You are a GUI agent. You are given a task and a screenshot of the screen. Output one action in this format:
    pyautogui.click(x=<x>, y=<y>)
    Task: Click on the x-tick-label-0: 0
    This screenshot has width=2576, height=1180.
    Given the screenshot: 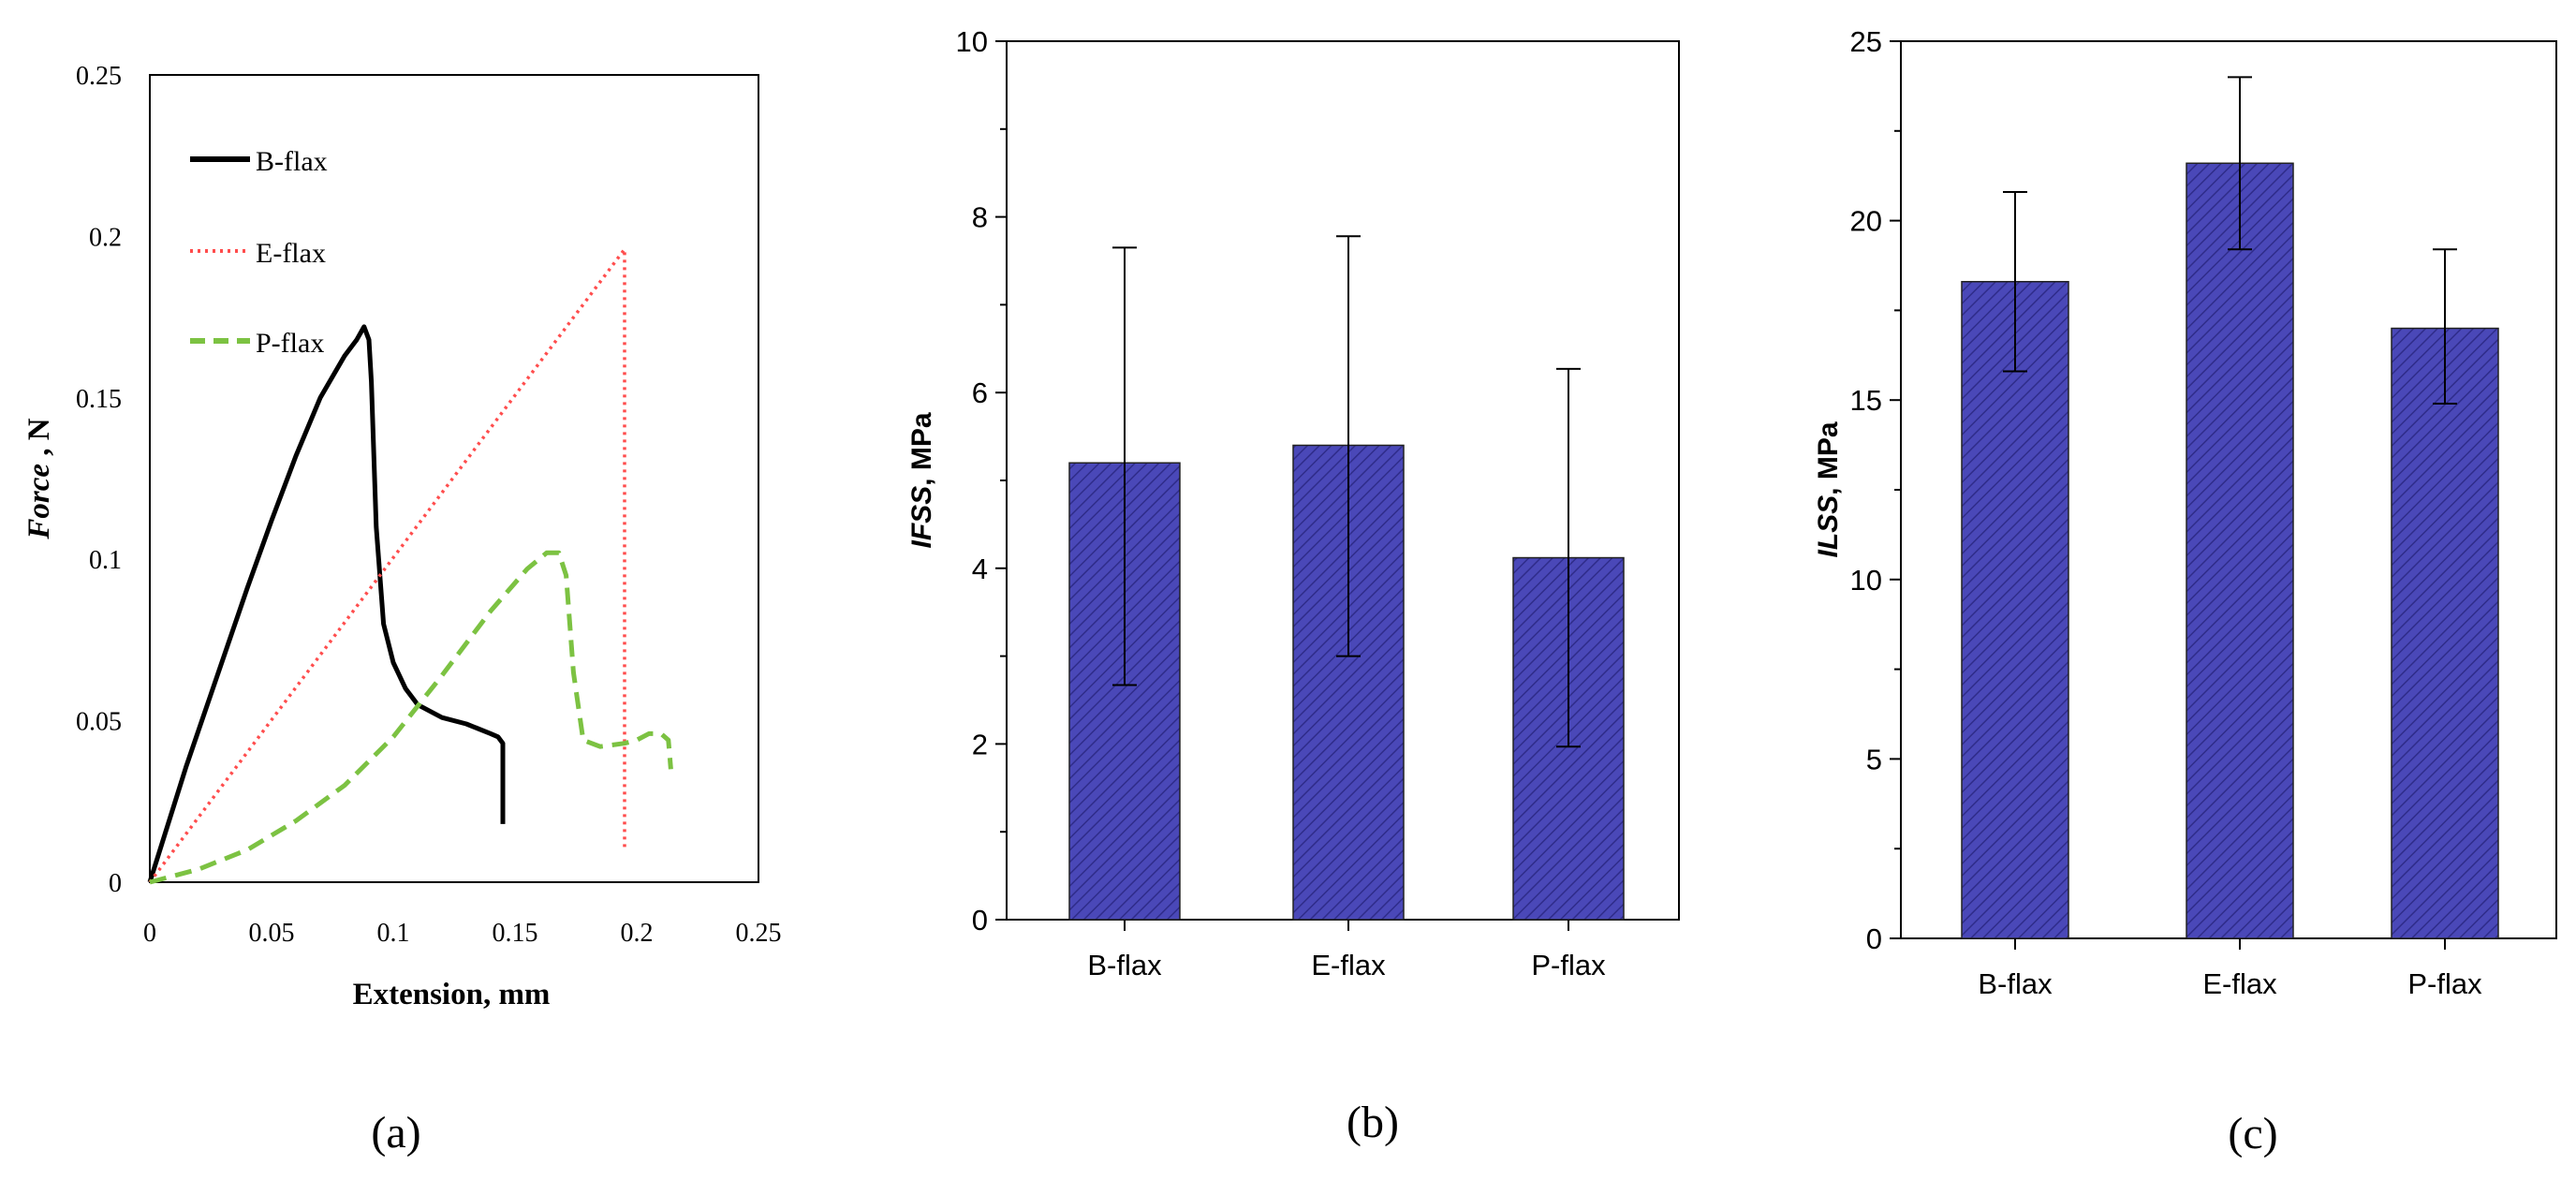 What is the action you would take?
    pyautogui.click(x=149, y=934)
    